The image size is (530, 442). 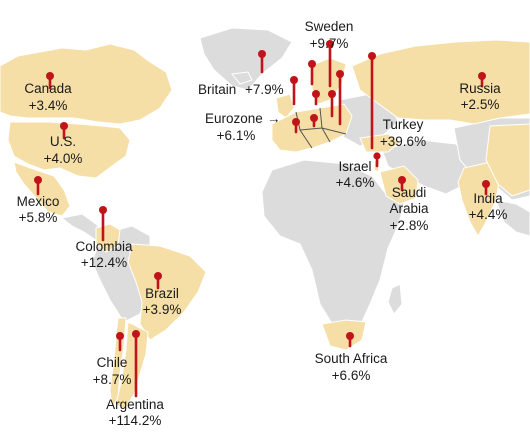 I want to click on russia-value: +2.5%, so click(x=480, y=104).